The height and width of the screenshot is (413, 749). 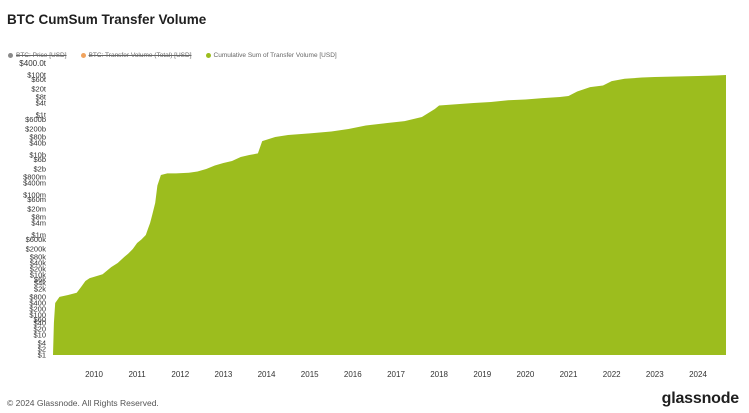 I want to click on x-tick-label: 2019, so click(x=482, y=374).